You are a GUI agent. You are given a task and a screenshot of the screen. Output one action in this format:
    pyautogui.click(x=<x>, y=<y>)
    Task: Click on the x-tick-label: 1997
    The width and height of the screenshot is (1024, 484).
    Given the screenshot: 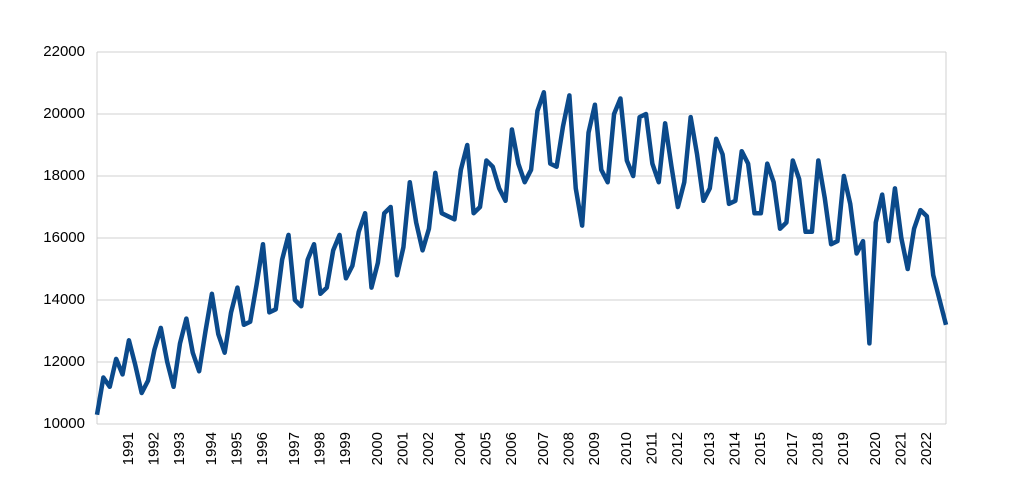 What is the action you would take?
    pyautogui.click(x=294, y=448)
    